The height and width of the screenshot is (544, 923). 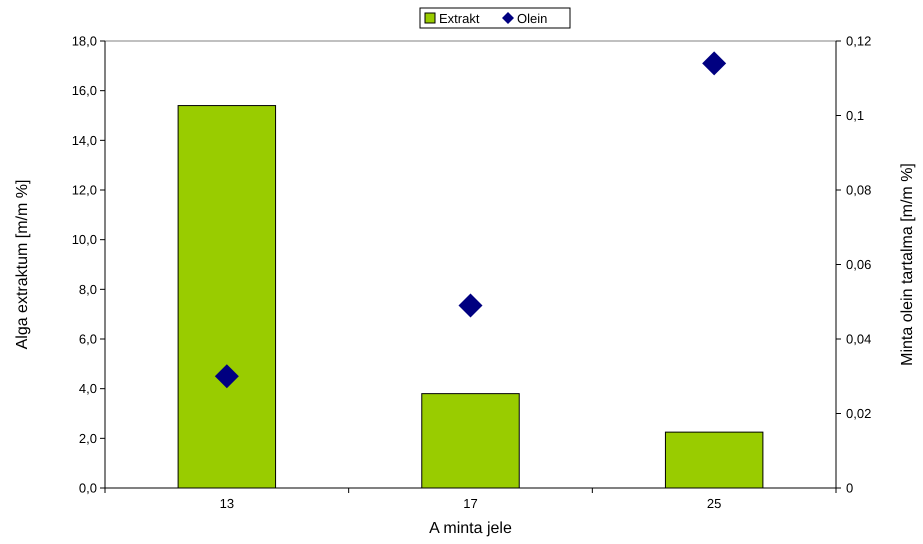 I want to click on y2-axis-title: Minta olein tartalma [m/m %], so click(x=907, y=264).